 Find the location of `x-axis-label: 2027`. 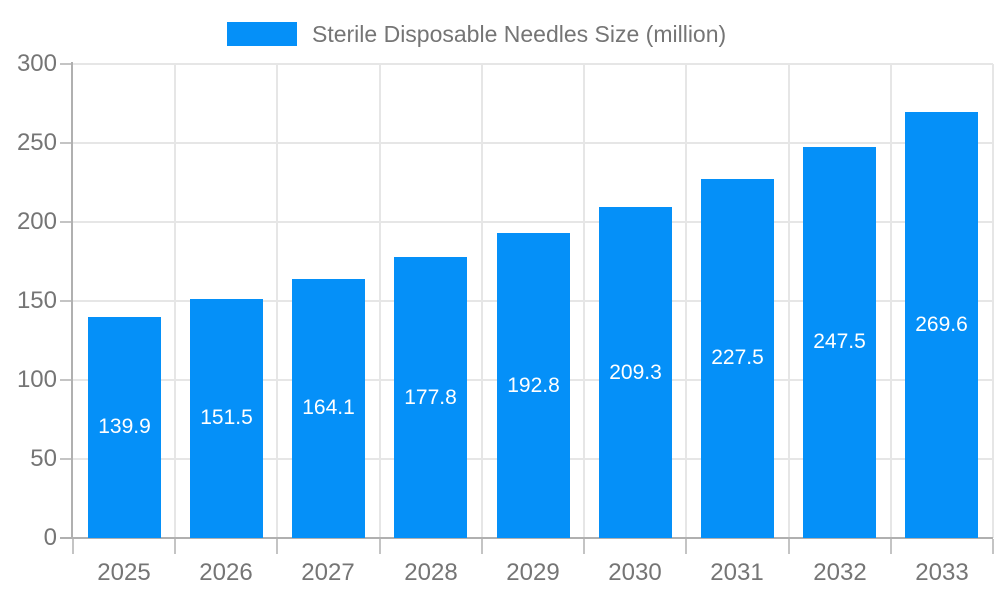

x-axis-label: 2027 is located at coordinates (328, 572).